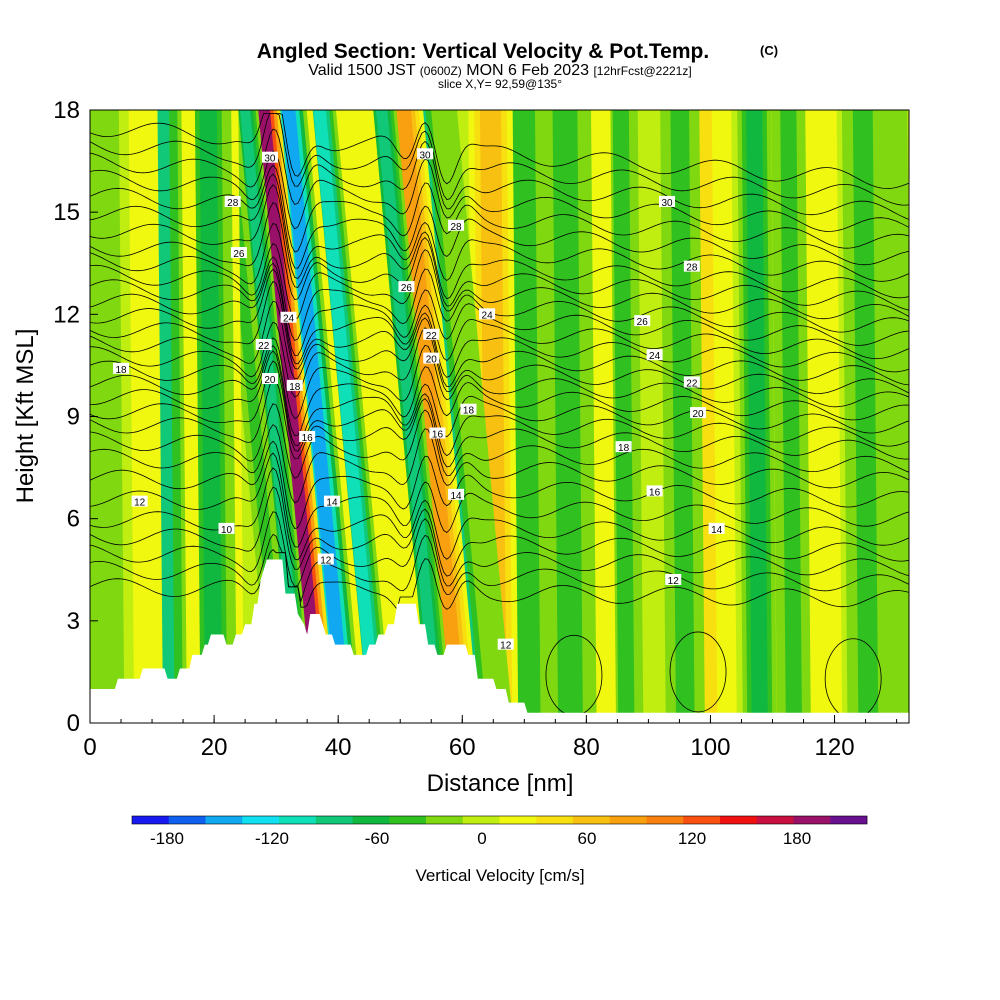 Image resolution: width=1000 pixels, height=1000 pixels. Describe the element at coordinates (66, 110) in the screenshot. I see `y-tick-label: 18` at that location.